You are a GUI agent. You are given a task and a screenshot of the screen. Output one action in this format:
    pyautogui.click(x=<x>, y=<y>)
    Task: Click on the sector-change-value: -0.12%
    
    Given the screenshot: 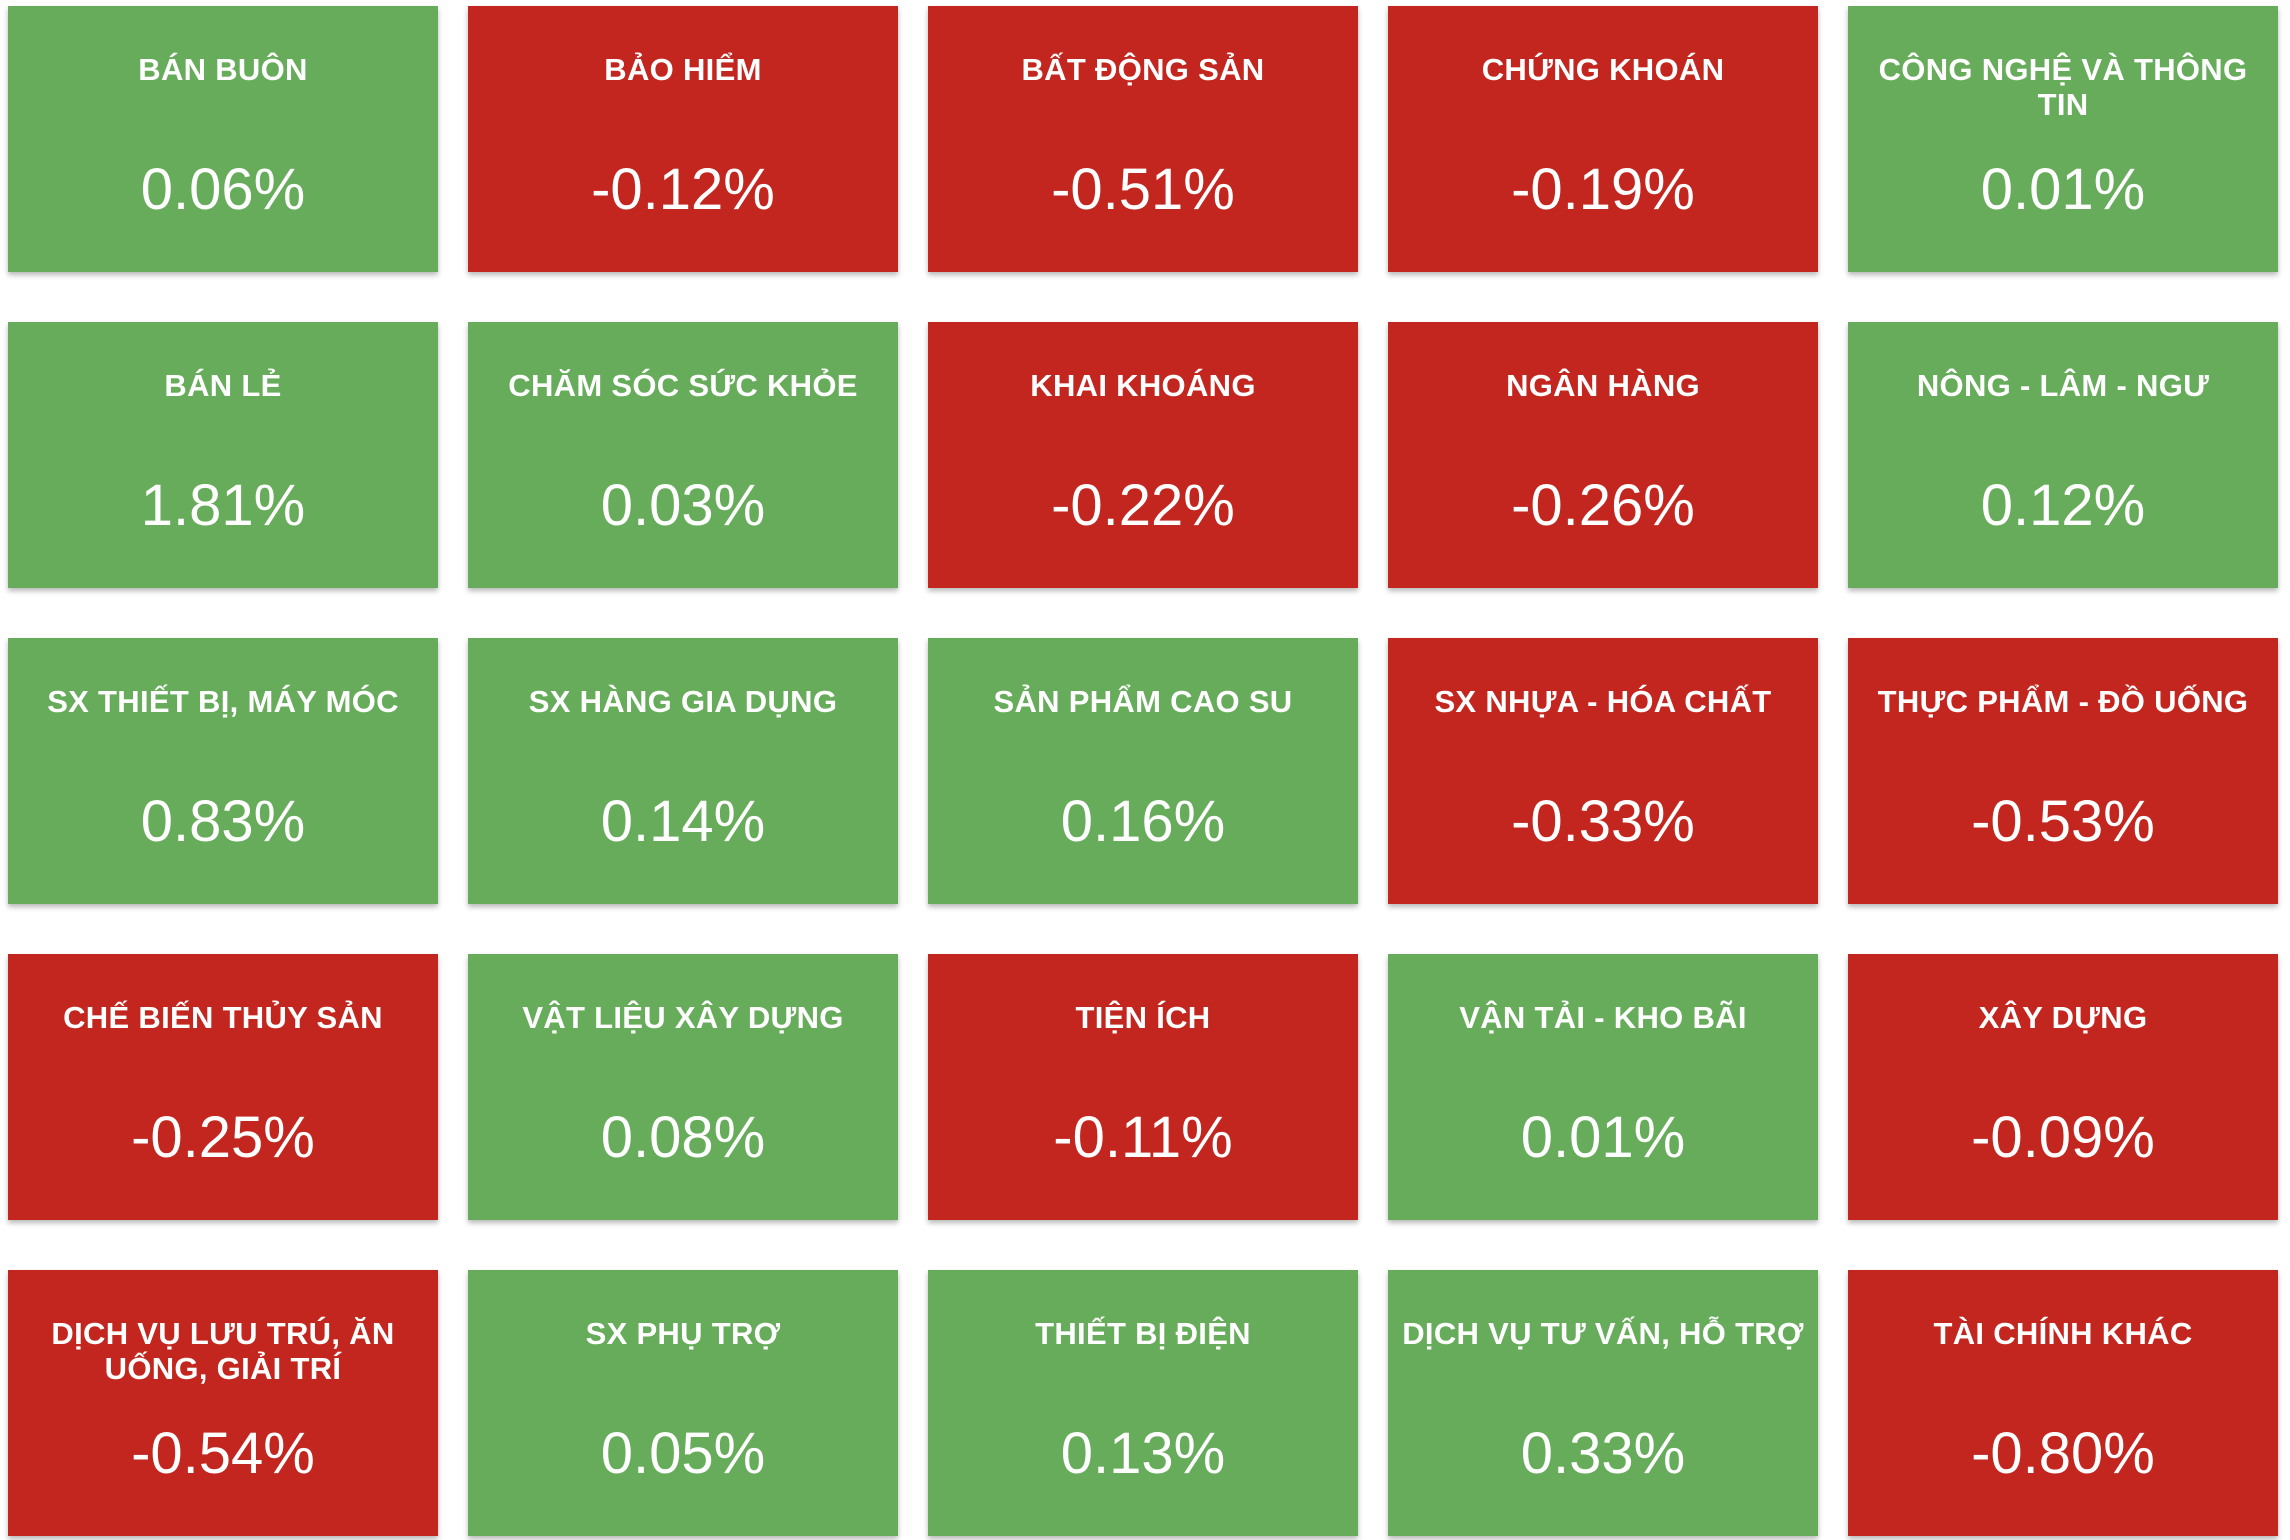 What is the action you would take?
    pyautogui.click(x=683, y=189)
    